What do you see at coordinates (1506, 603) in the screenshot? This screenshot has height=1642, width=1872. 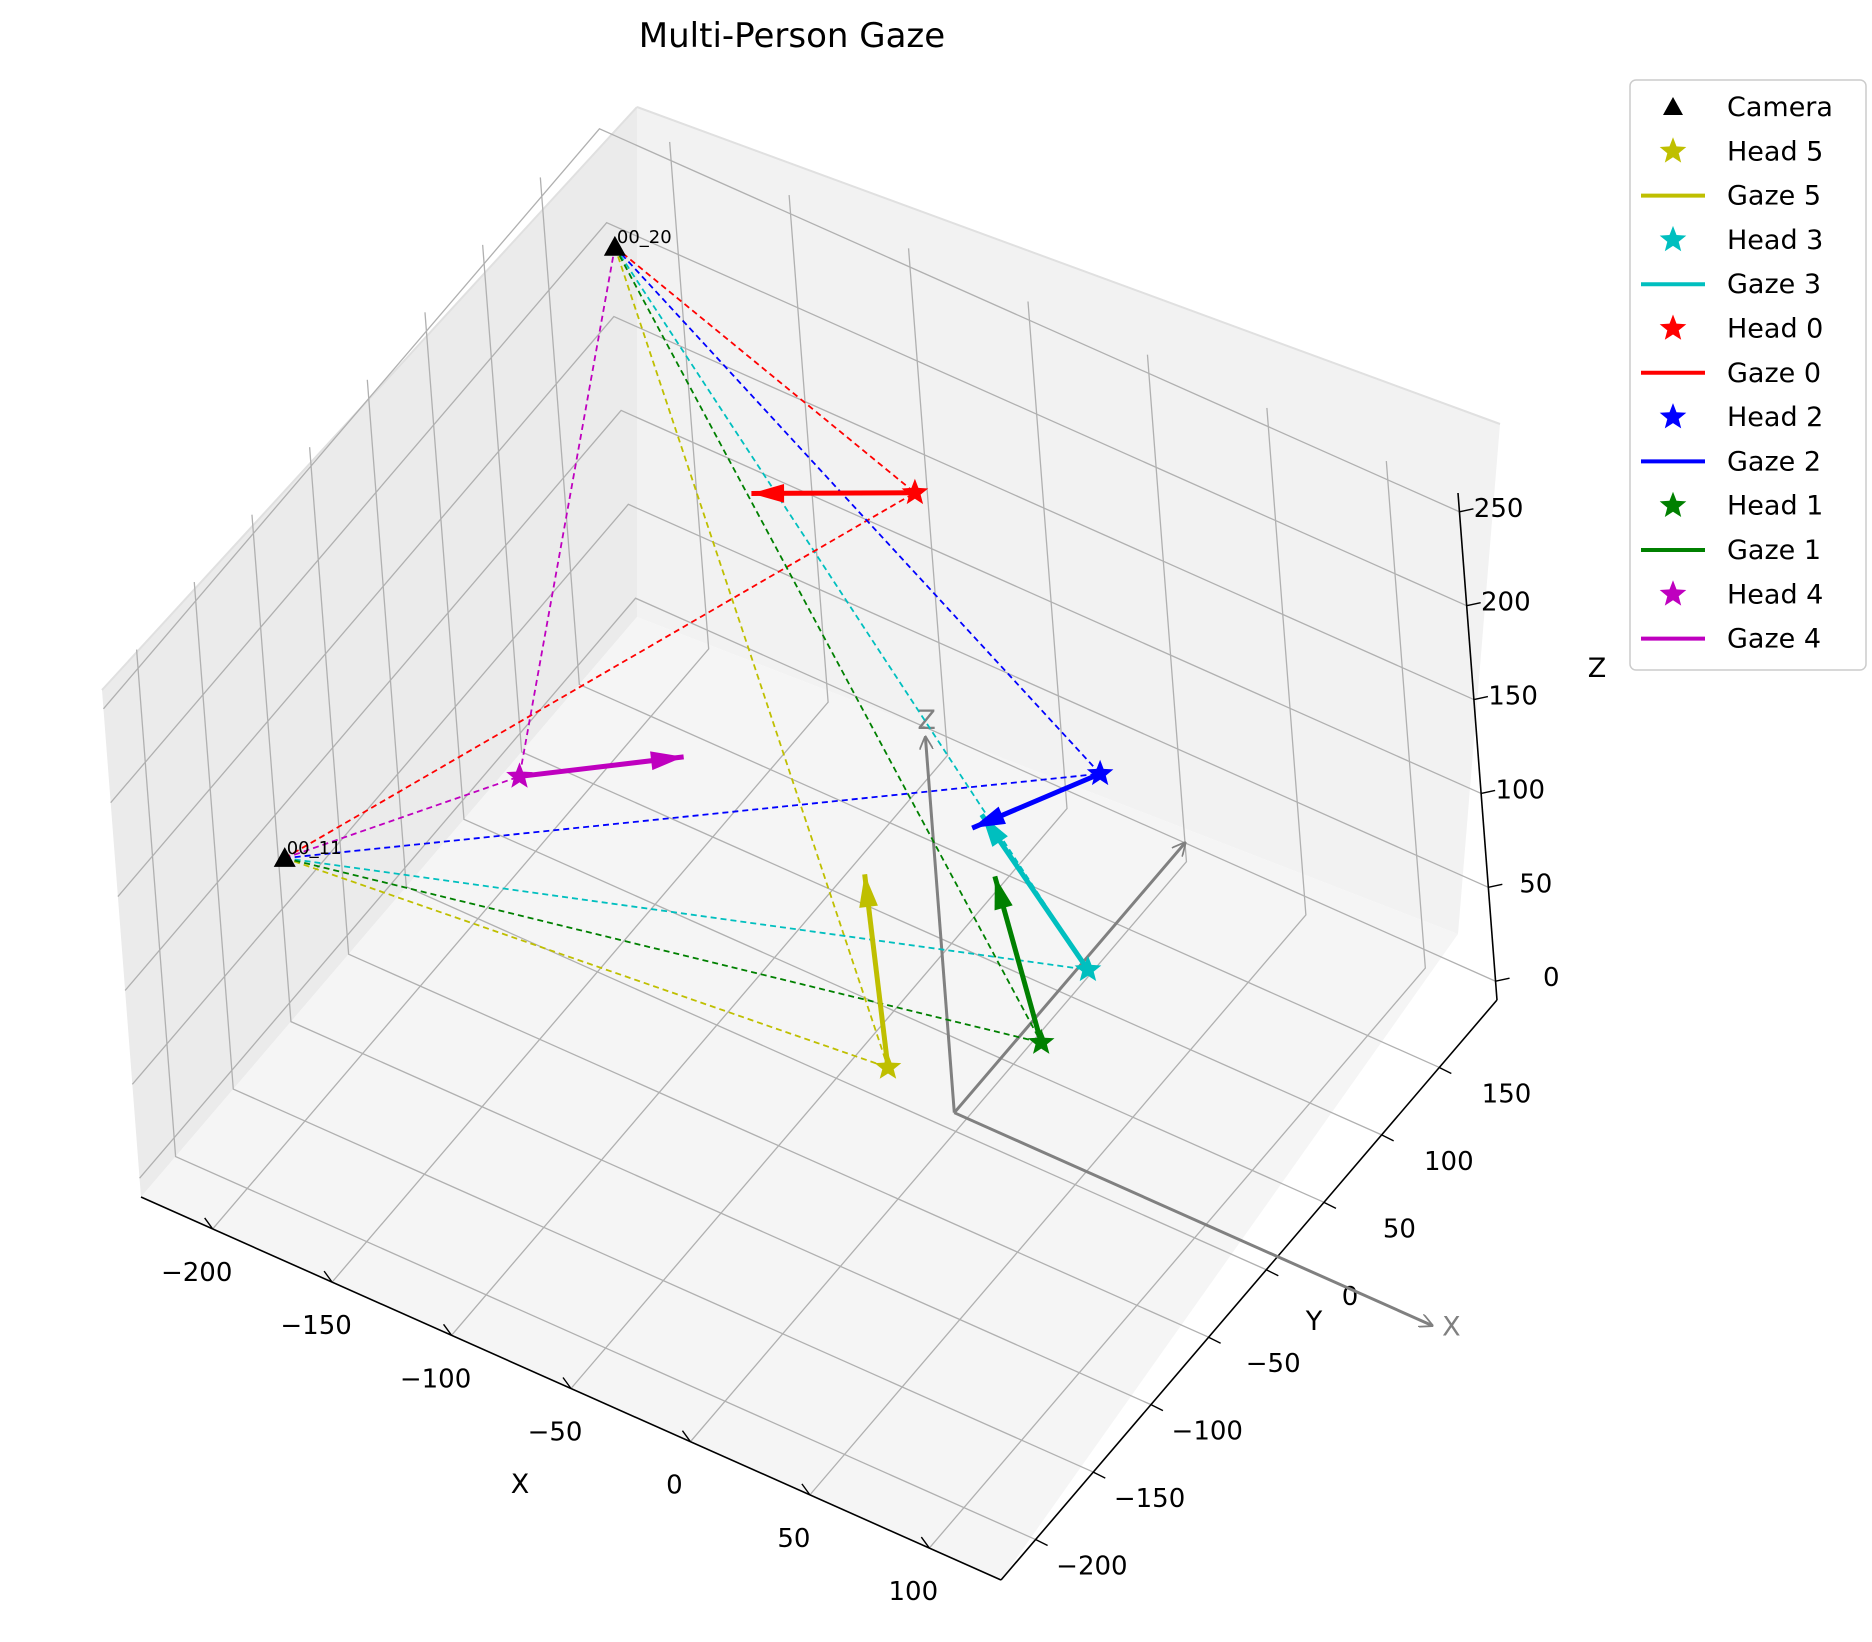 I see `z-tick-label: 200` at bounding box center [1506, 603].